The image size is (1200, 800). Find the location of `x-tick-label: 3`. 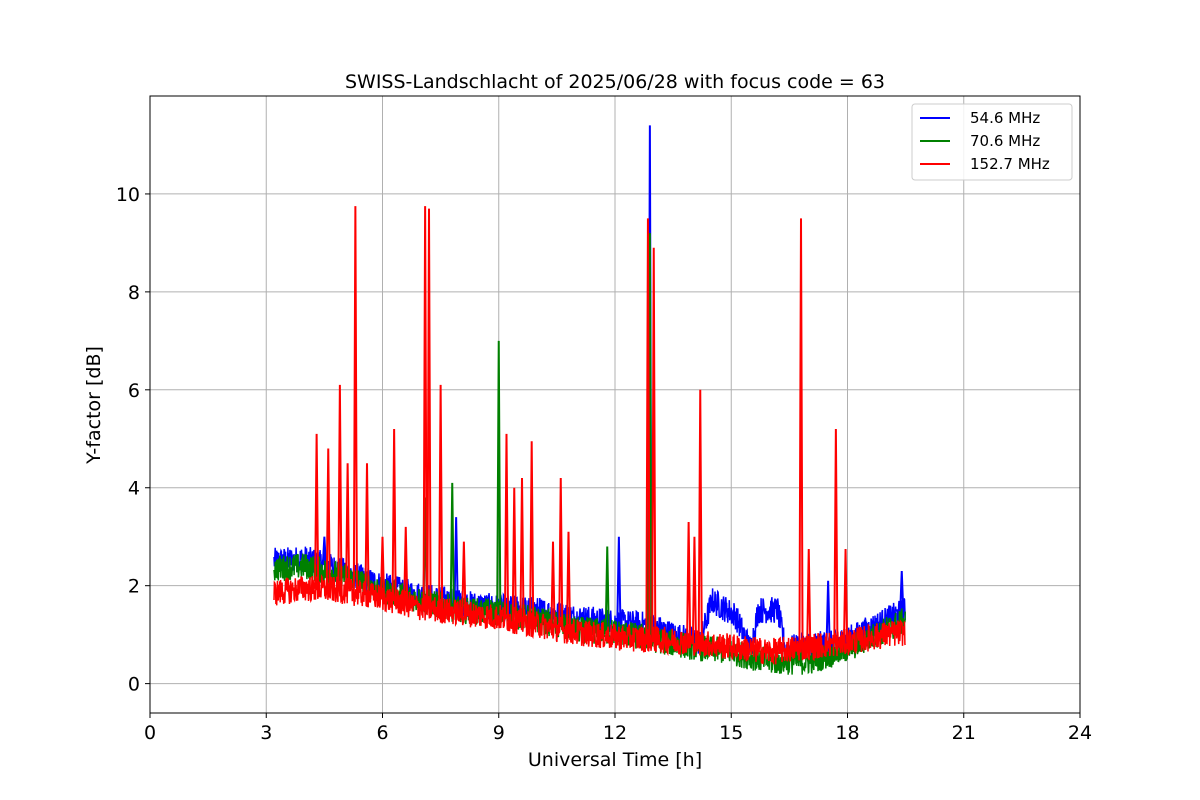

x-tick-label: 3 is located at coordinates (266, 733).